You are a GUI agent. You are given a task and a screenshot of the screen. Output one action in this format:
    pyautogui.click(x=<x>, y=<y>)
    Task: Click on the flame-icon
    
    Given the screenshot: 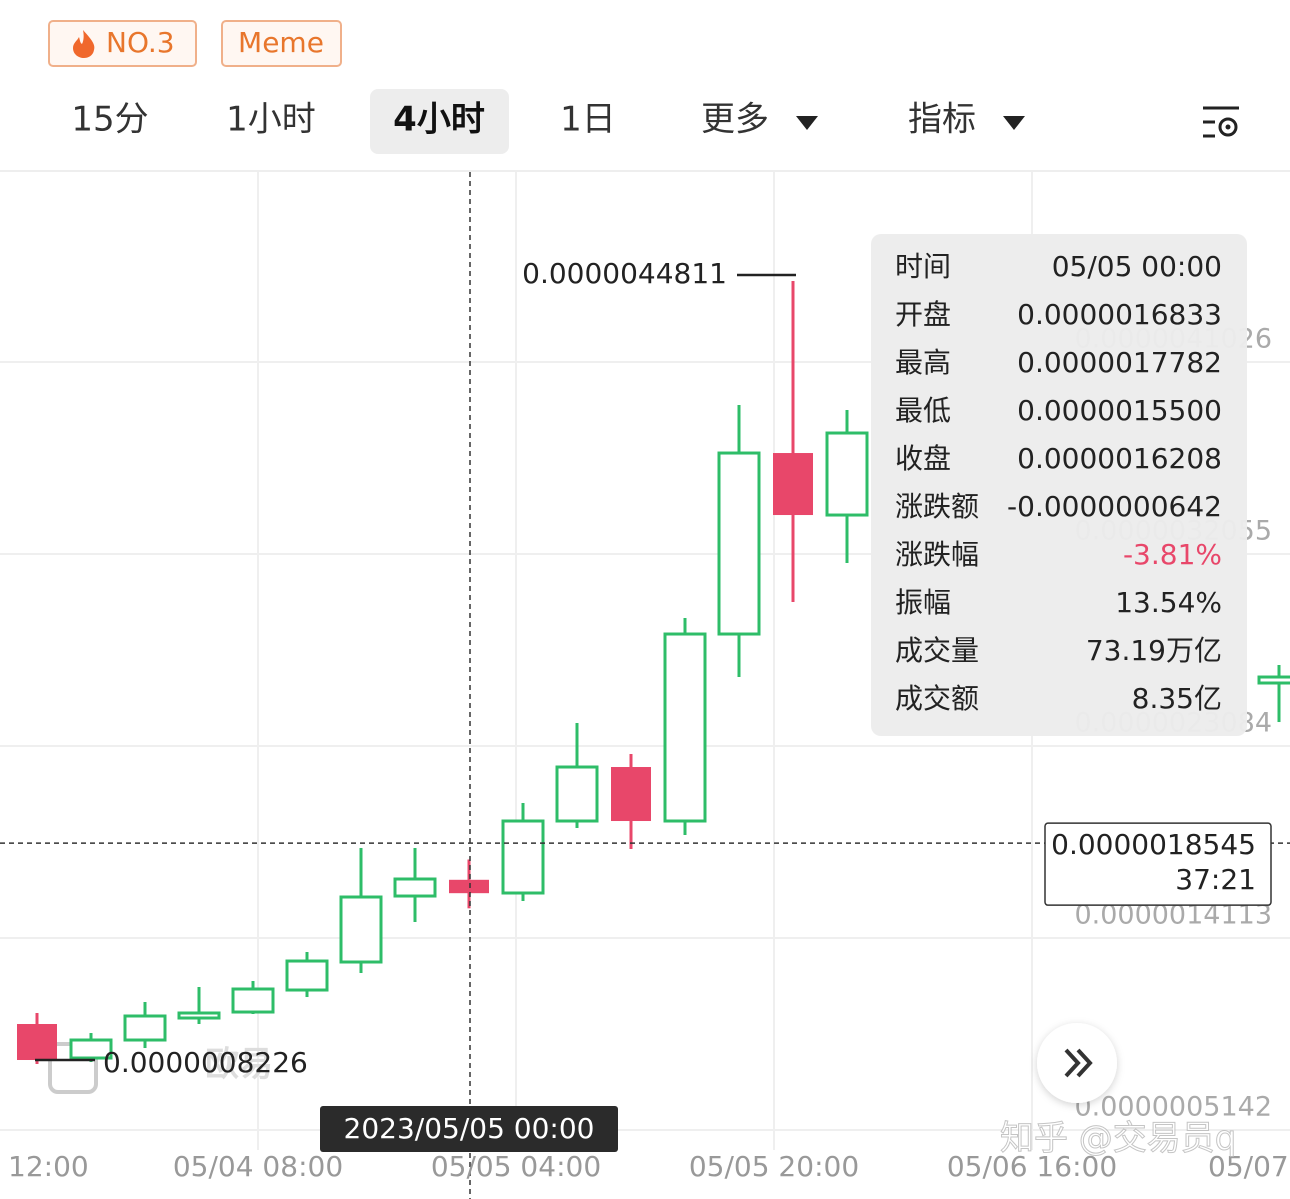 What is the action you would take?
    pyautogui.click(x=84, y=44)
    